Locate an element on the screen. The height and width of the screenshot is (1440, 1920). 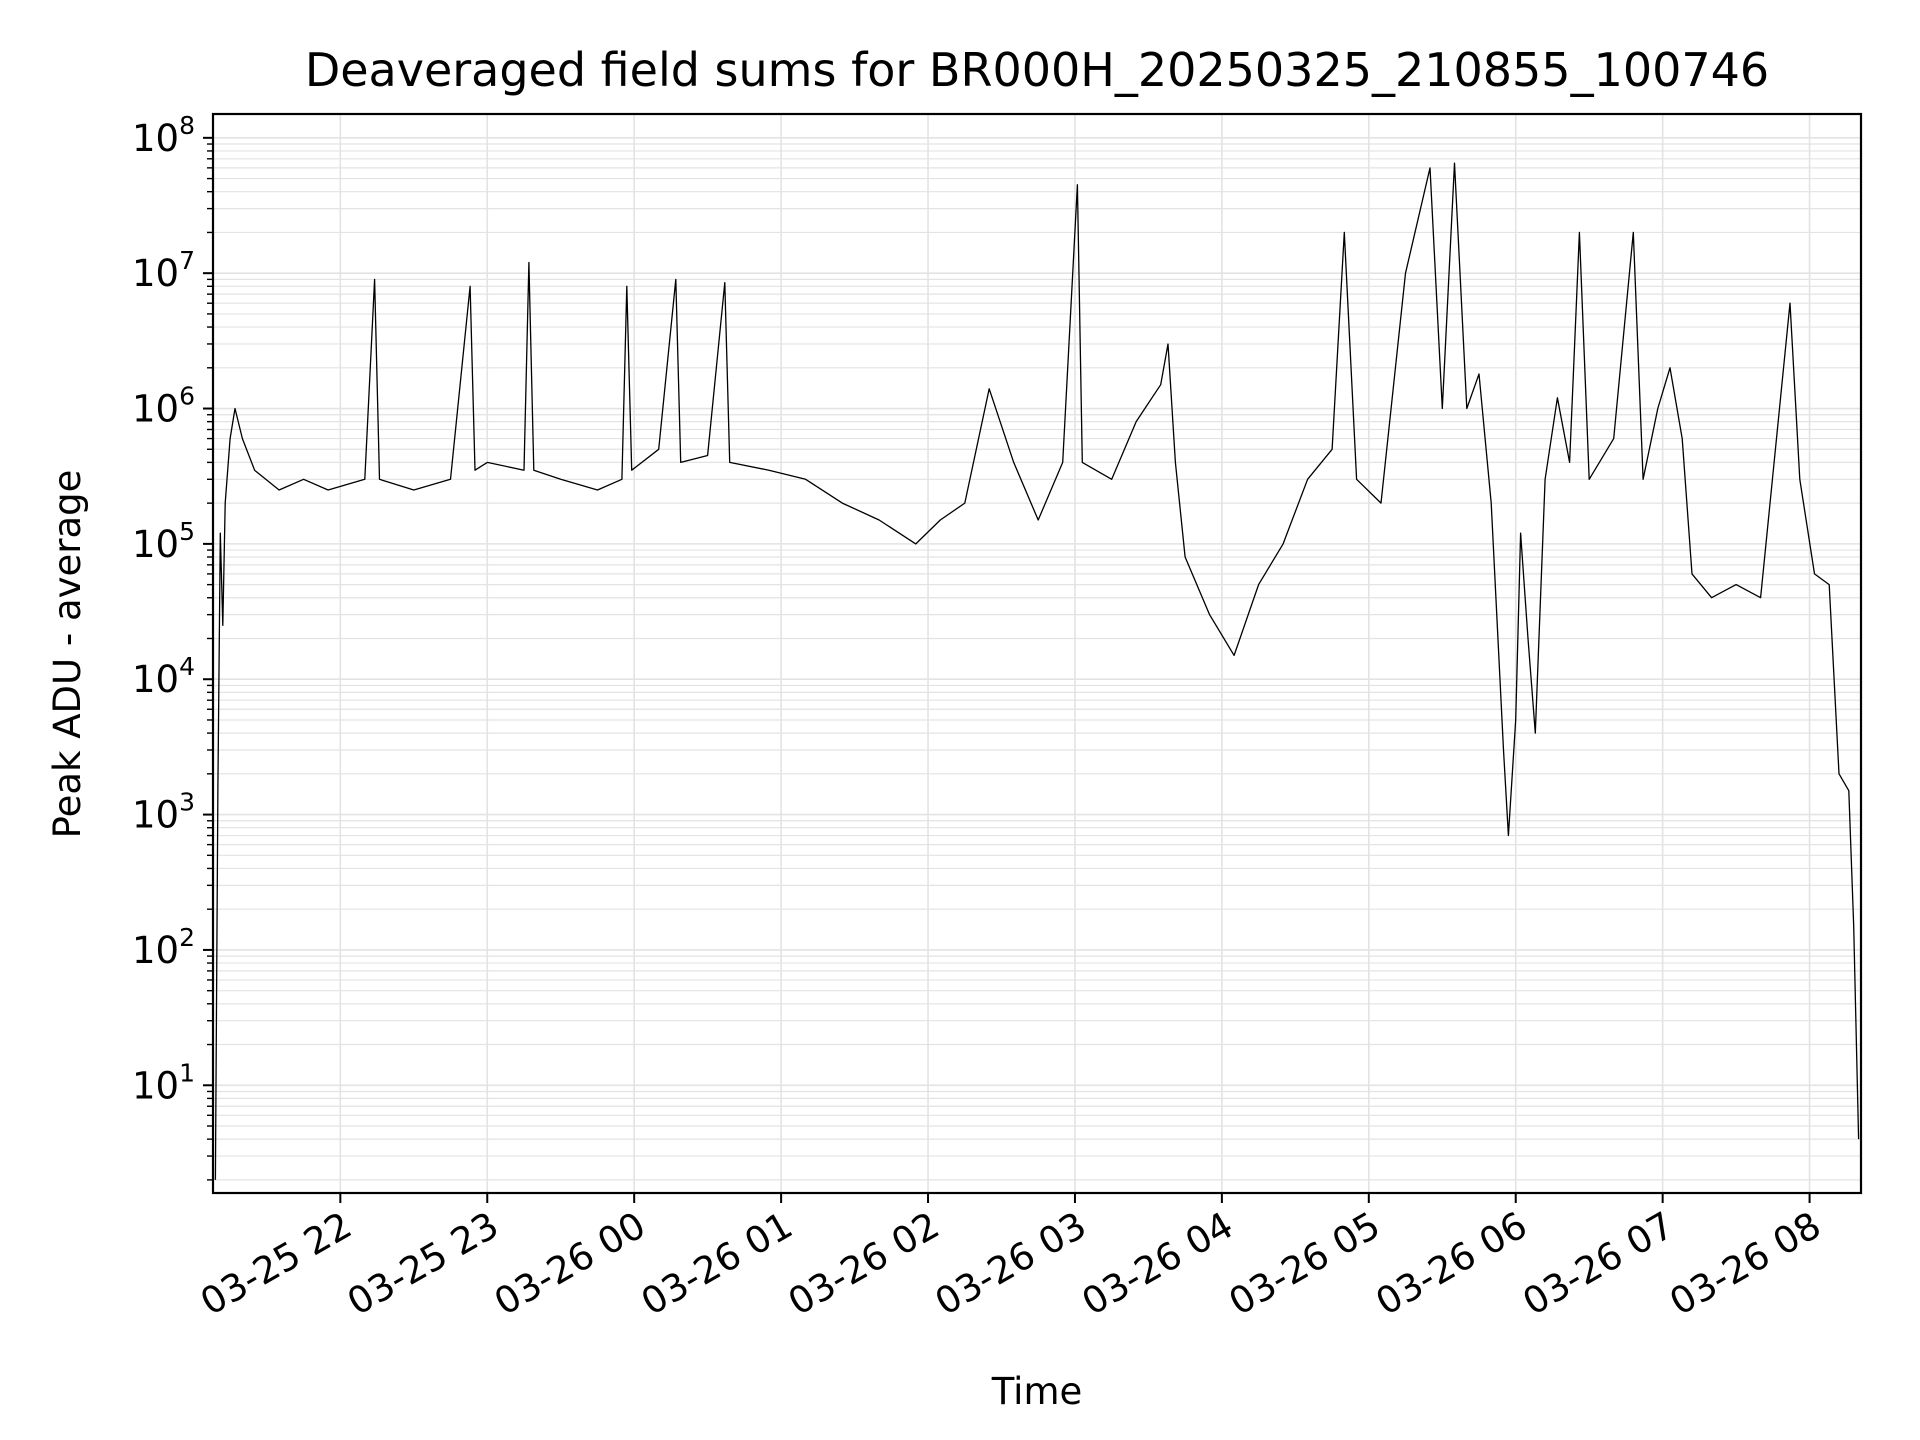
y-tick-label: 10⁸ is located at coordinates (163, 135).